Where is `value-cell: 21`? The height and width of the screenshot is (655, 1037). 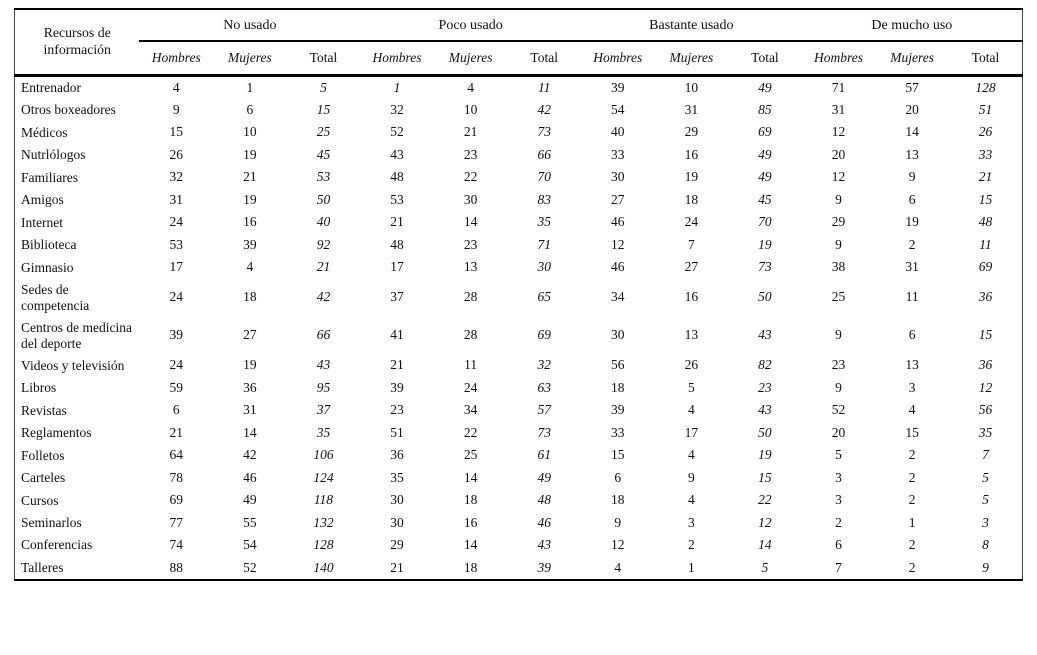 value-cell: 21 is located at coordinates (470, 132).